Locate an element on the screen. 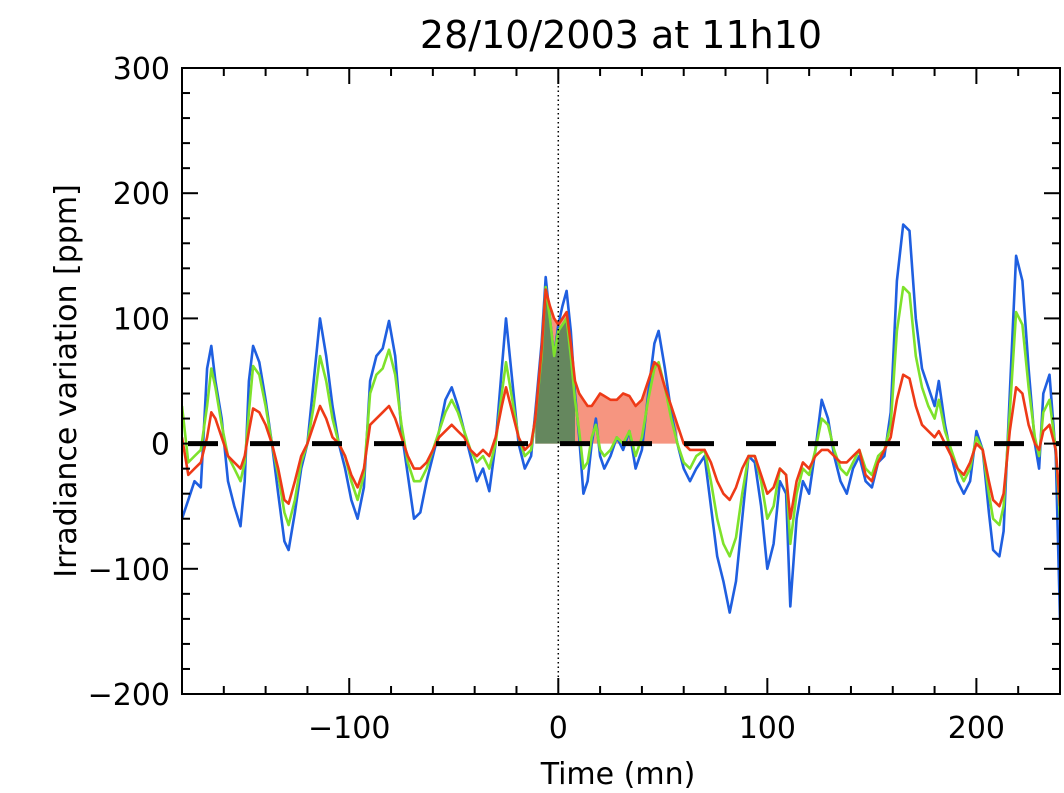  y-tick-label: 0 is located at coordinates (160, 445).